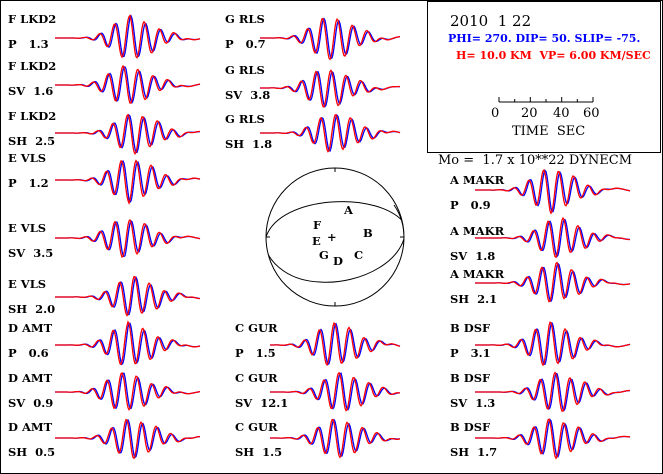  Describe the element at coordinates (535, 160) in the screenshot. I see `seismic-moment: Mo = 1.7 x 10**22 DYNECM` at that location.